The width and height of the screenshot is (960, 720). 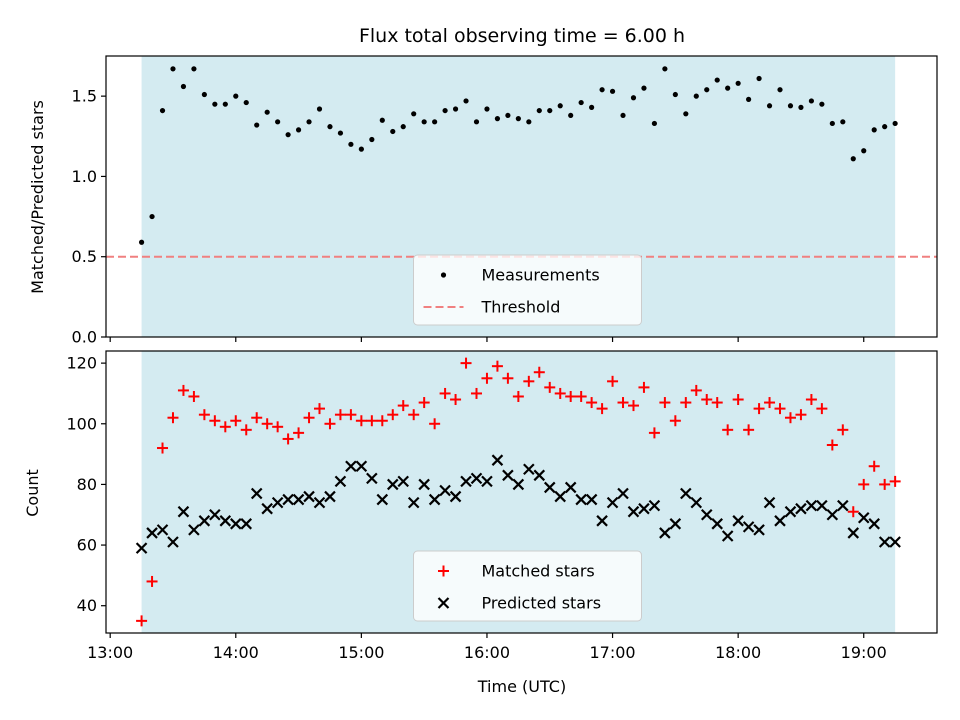 What do you see at coordinates (487, 652) in the screenshot?
I see `x-tick-label: 16:00` at bounding box center [487, 652].